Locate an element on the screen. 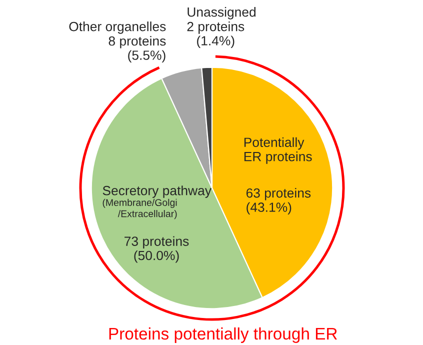 The height and width of the screenshot is (345, 423). text: Proteins potentially through ER is located at coordinates (223, 335).